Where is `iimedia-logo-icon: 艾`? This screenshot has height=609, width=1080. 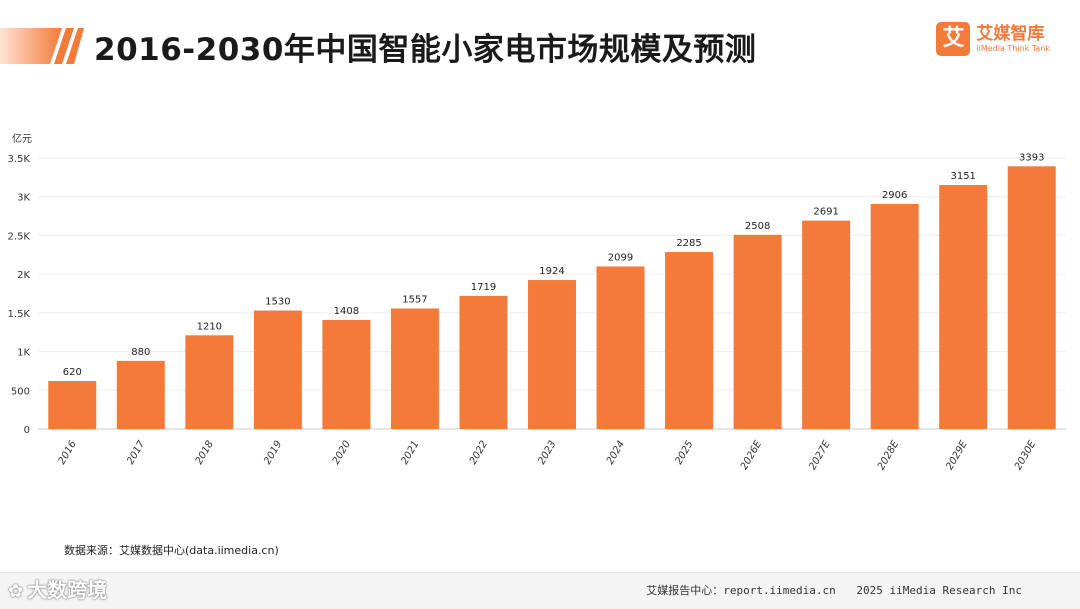
iimedia-logo-icon: 艾 is located at coordinates (953, 39).